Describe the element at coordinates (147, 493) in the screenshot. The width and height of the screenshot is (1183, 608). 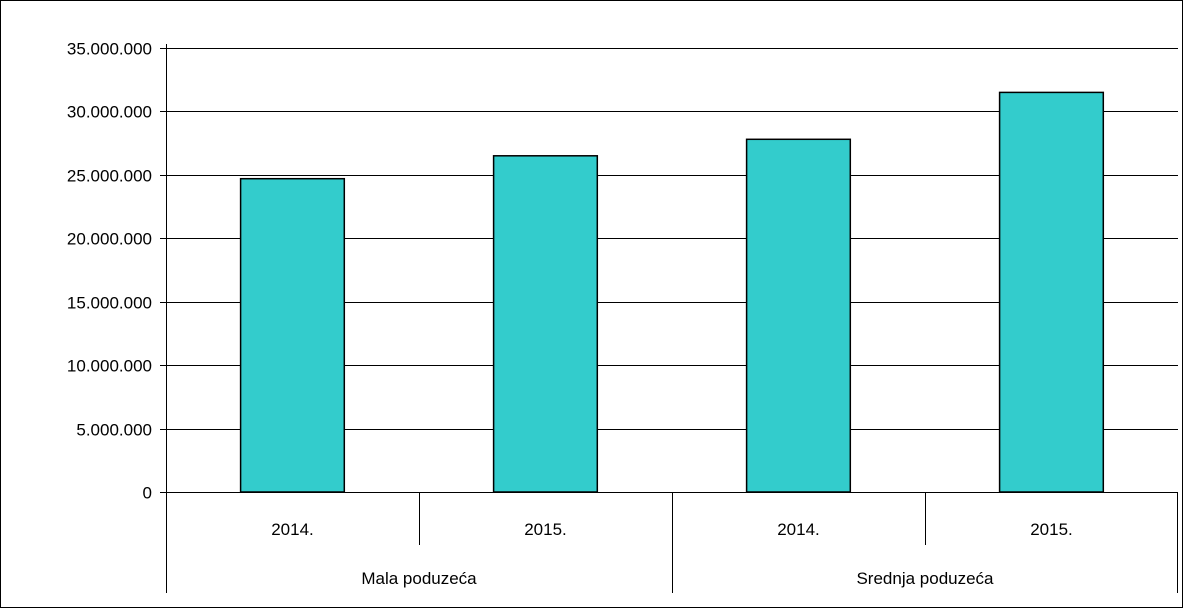
I see `y-tick-label: 0` at that location.